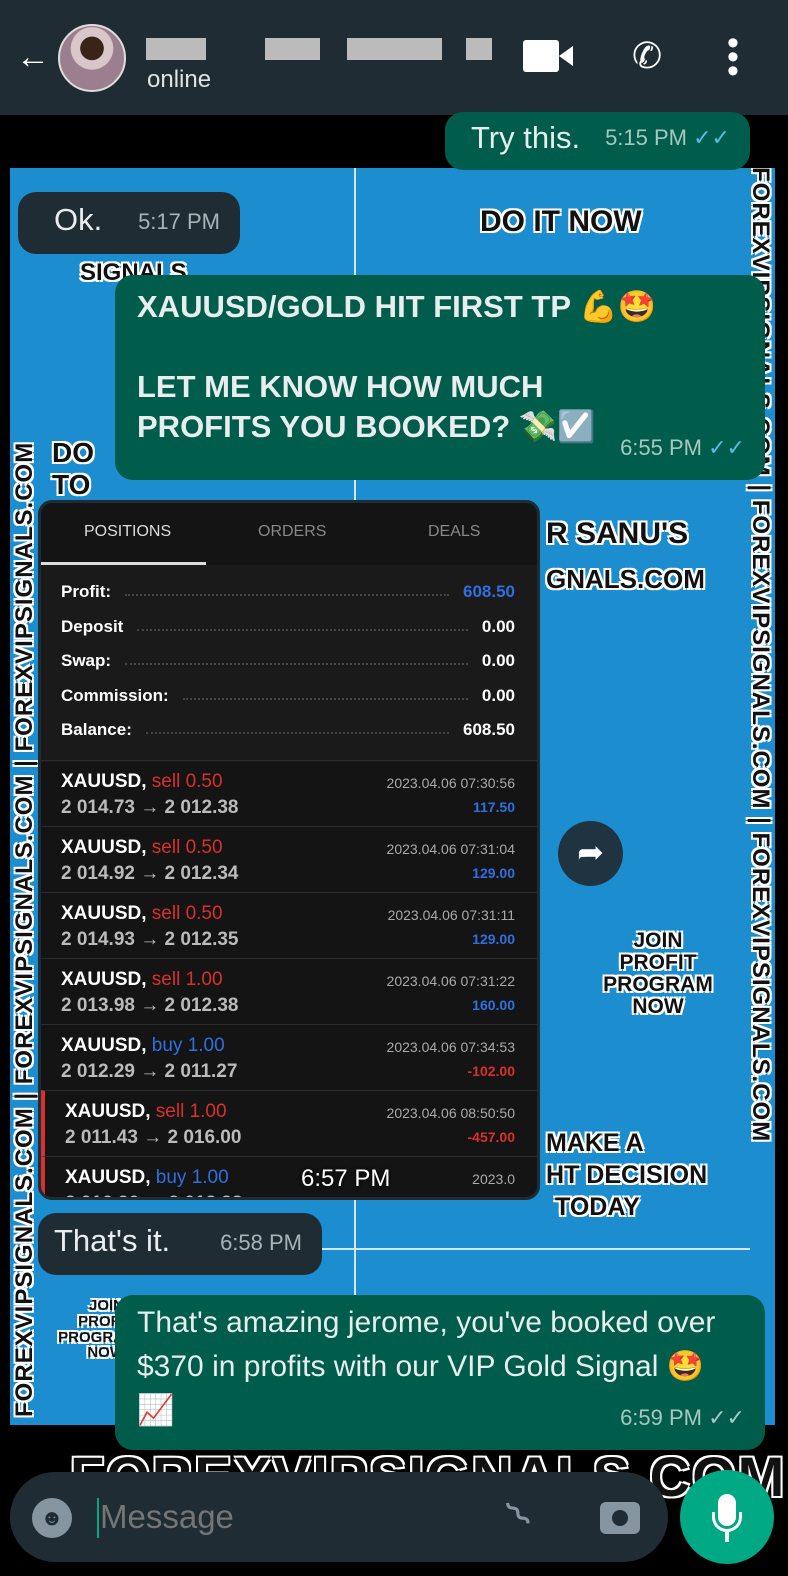 The height and width of the screenshot is (1576, 788). I want to click on tab-orders: ORDERS, so click(292, 531).